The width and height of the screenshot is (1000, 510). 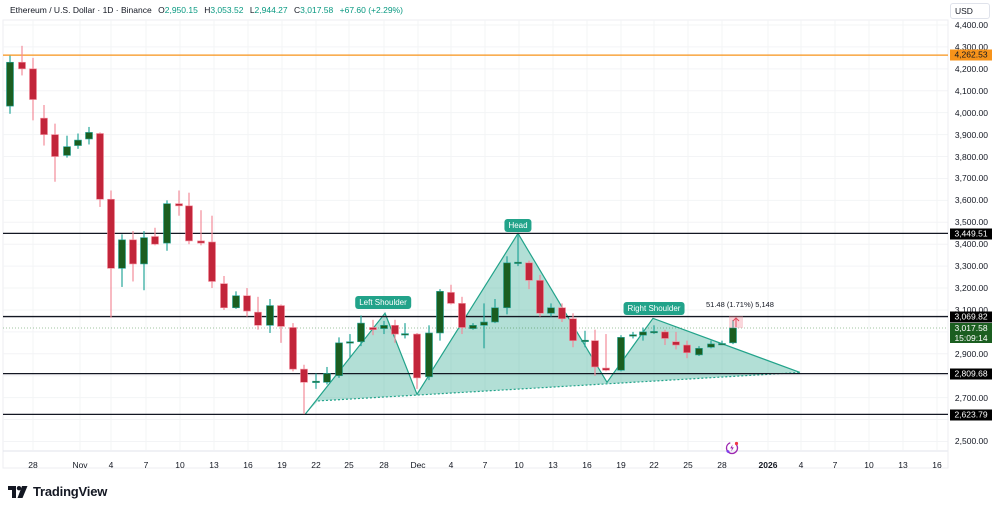 I want to click on open-value: 2,950.15, so click(x=181, y=10).